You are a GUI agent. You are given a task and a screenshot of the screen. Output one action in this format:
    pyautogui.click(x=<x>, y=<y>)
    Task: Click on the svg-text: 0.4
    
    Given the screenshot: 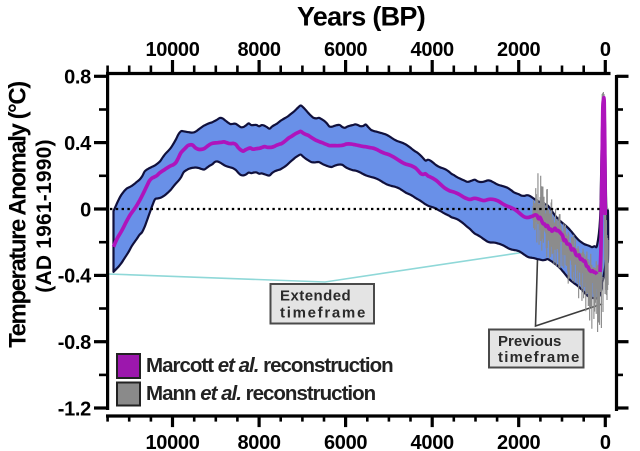 What is the action you would take?
    pyautogui.click(x=78, y=144)
    